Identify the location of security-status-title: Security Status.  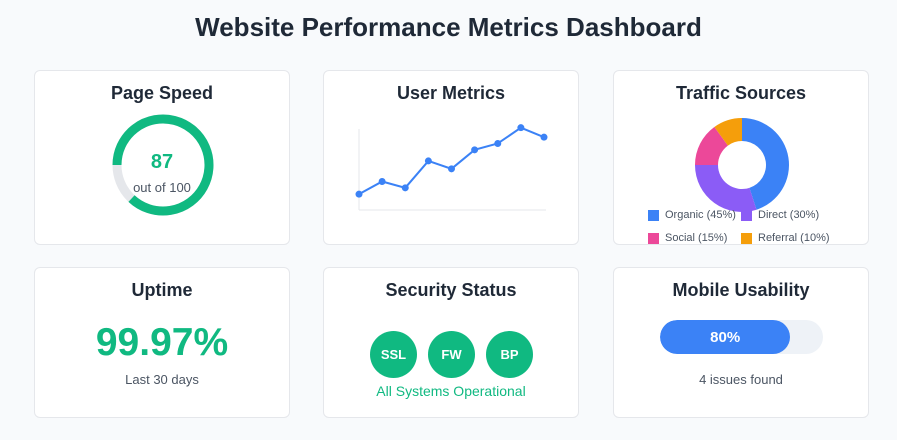
(451, 290).